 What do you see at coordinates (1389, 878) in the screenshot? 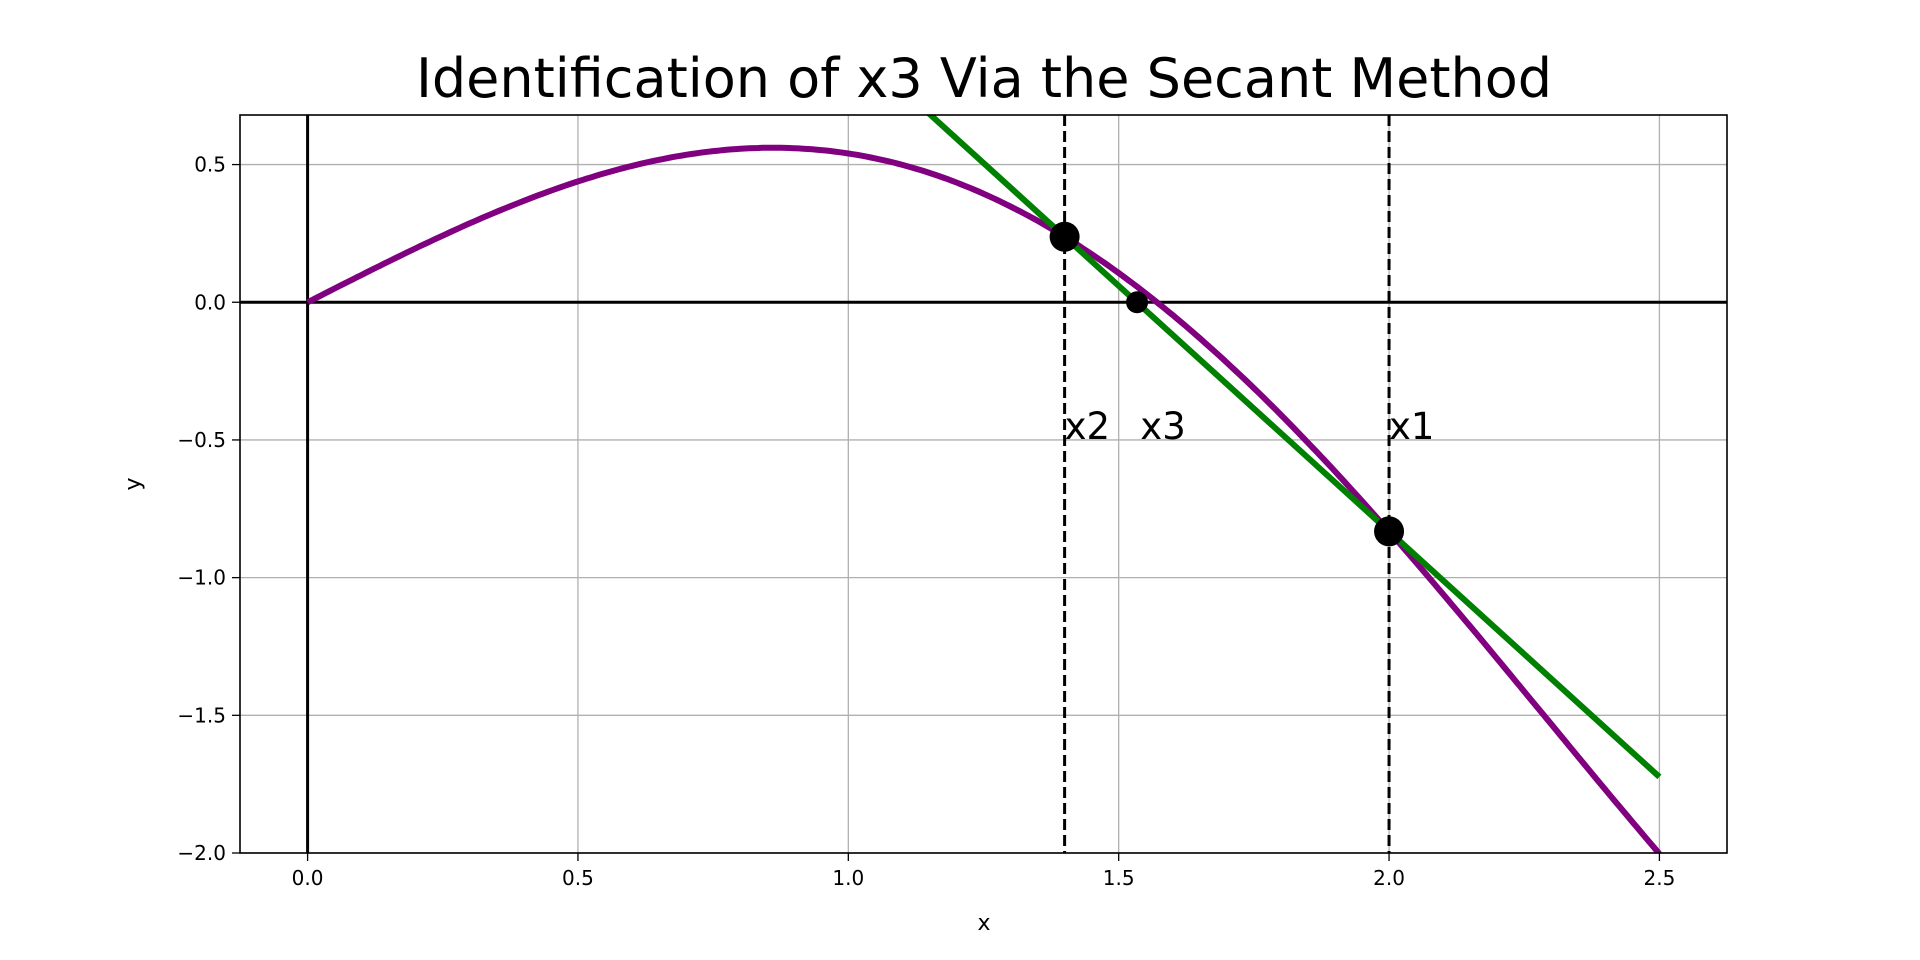
I see `x-tick-label: 2.0` at bounding box center [1389, 878].